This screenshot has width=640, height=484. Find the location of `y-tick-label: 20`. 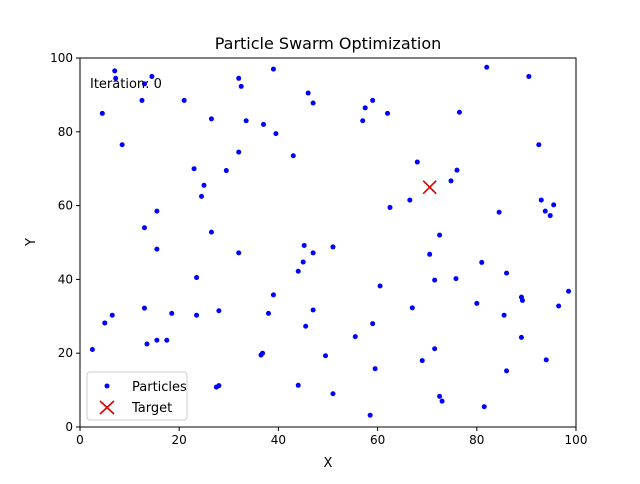

y-tick-label: 20 is located at coordinates (65, 353).